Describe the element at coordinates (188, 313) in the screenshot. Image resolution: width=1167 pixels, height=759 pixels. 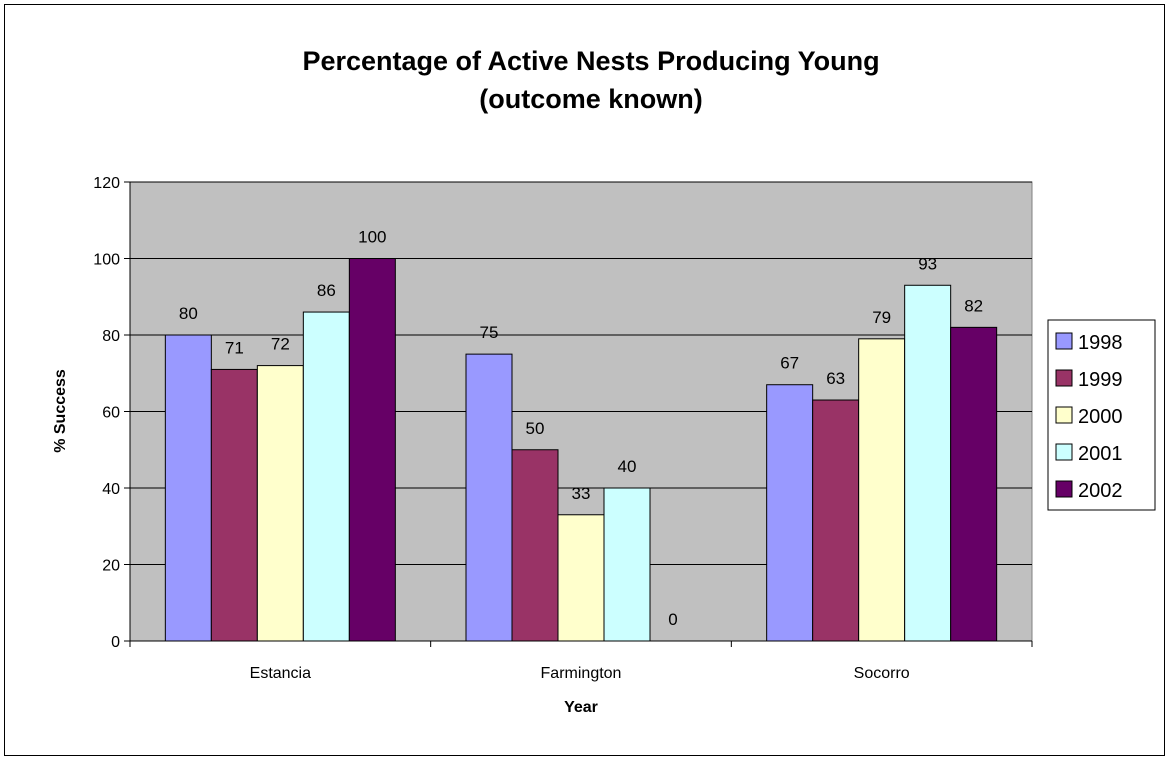
I see `data-label: 80` at that location.